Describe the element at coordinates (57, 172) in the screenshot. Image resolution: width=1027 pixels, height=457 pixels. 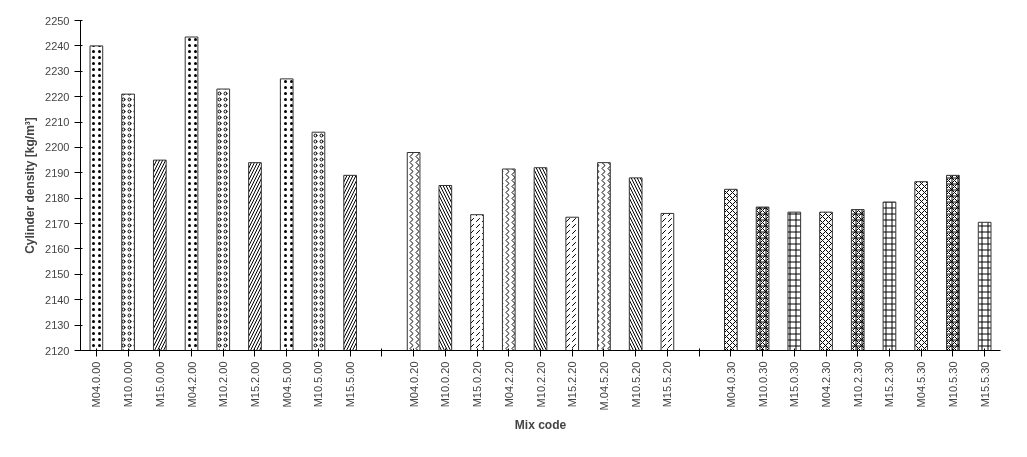
I see `y-tick-label: 2190` at that location.